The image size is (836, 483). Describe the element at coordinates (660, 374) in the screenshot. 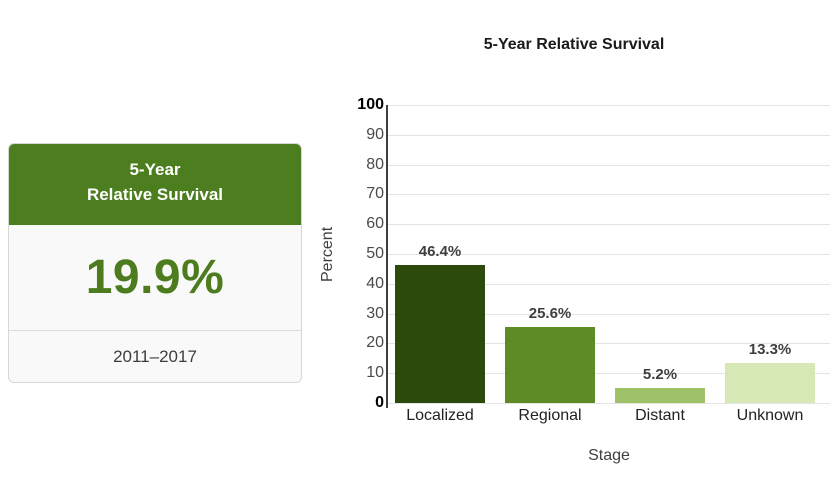

I see `bar-value-label-distant: 5.2%` at that location.